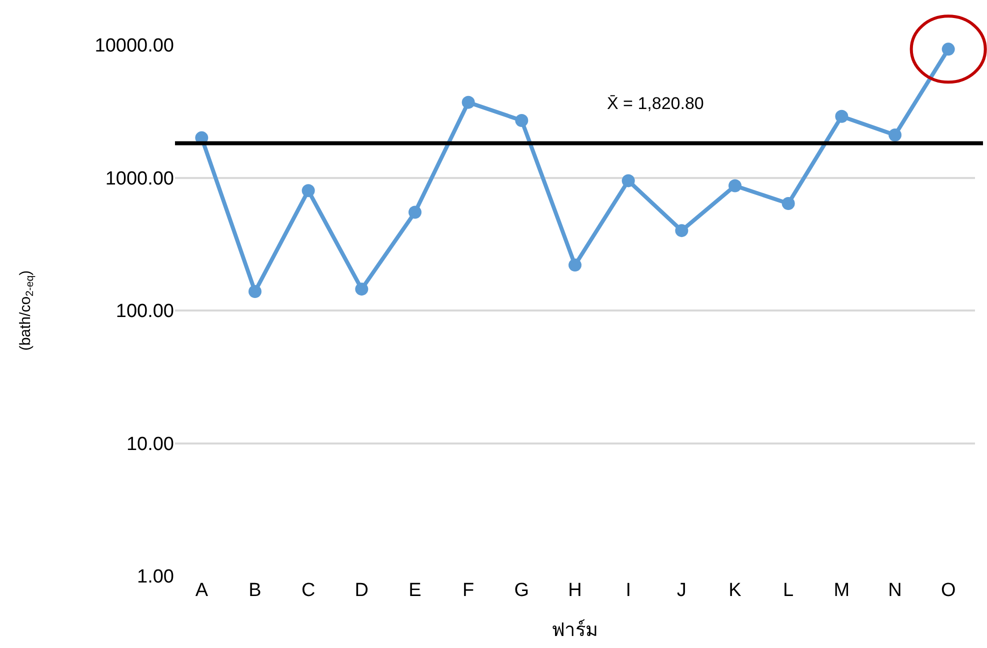 The image size is (987, 648). What do you see at coordinates (255, 590) in the screenshot?
I see `x-tick-label: B` at bounding box center [255, 590].